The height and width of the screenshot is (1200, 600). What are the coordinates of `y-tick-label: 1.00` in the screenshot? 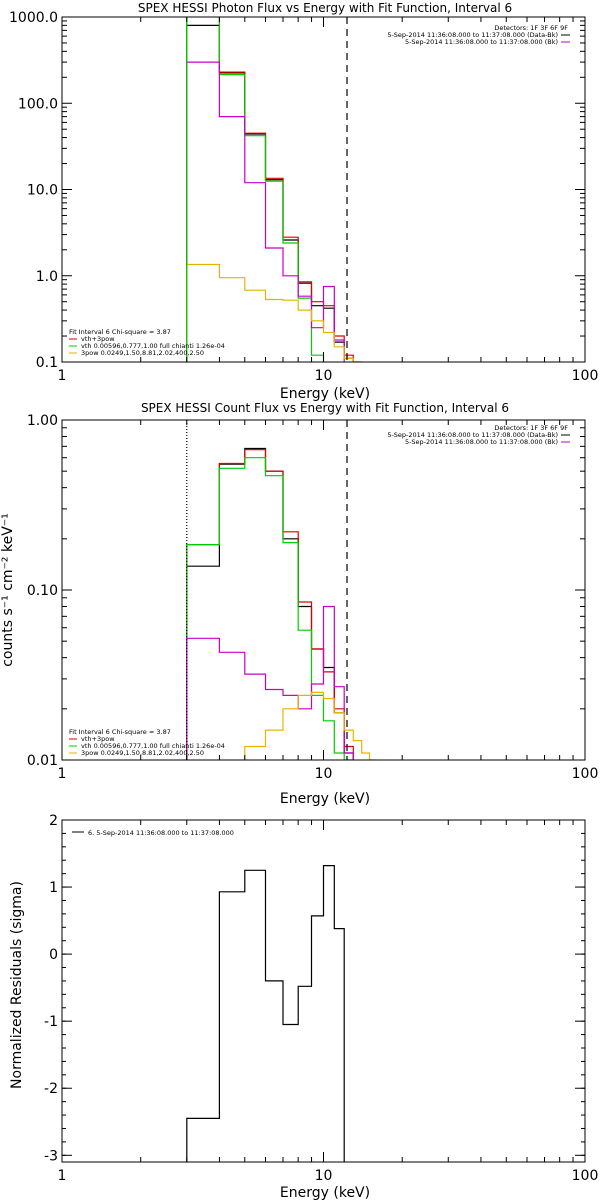 It's located at (42, 421).